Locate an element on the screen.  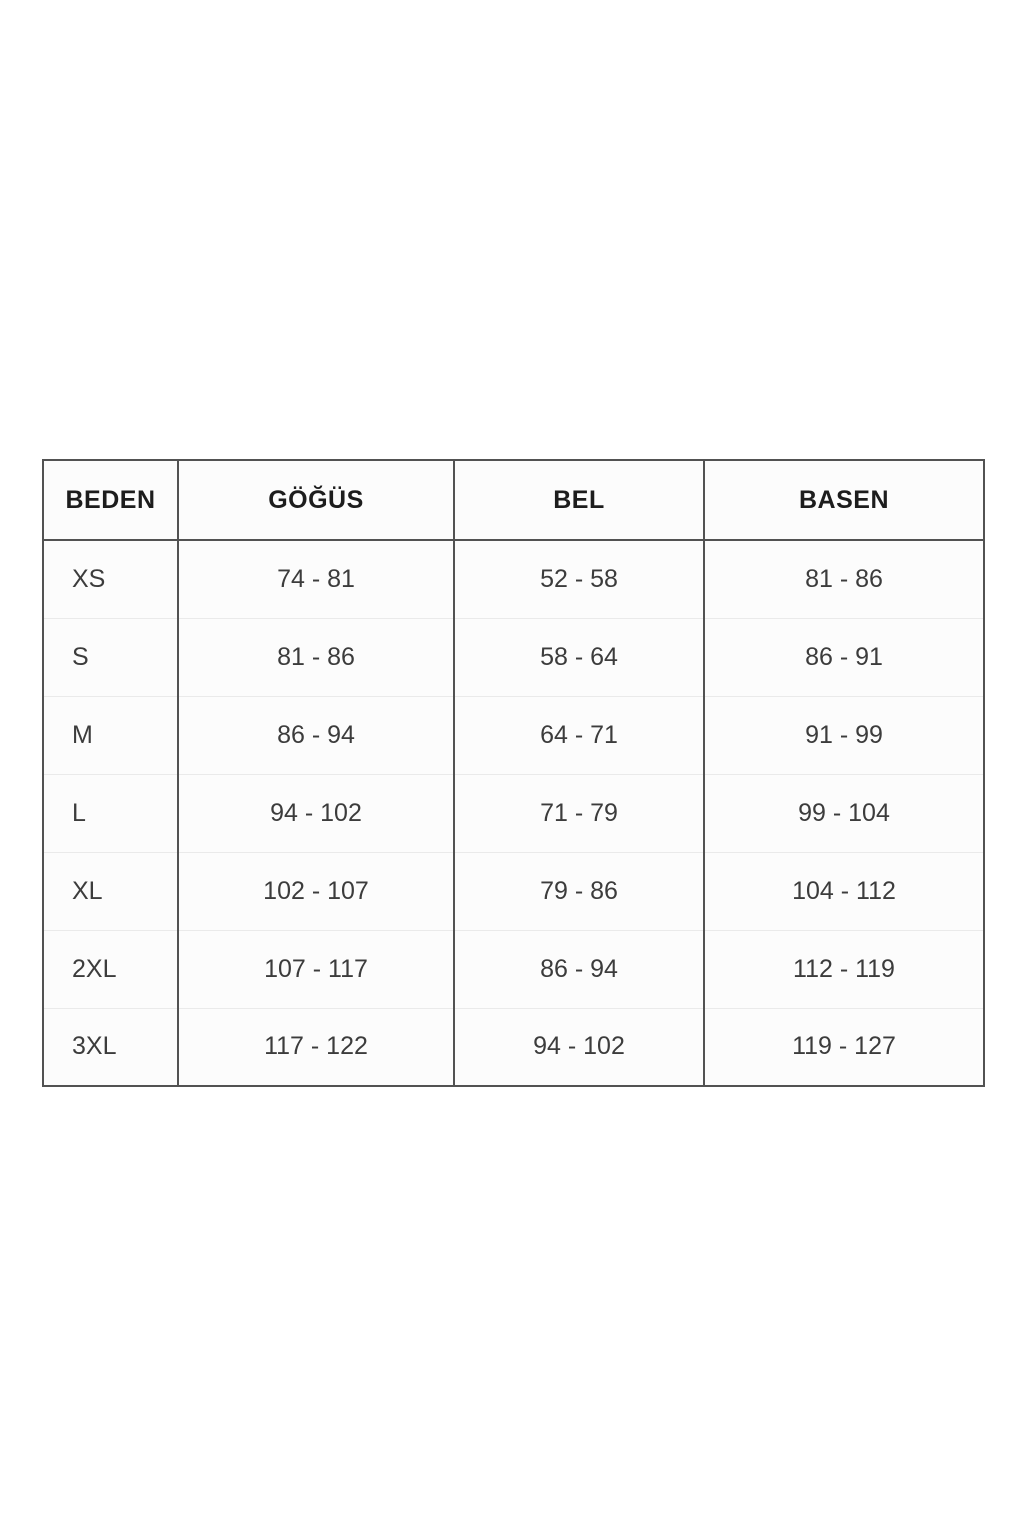
table-row-3xl: 3XL 117 - 122 94 - 102 119 - 127 is located at coordinates (513, 1046).